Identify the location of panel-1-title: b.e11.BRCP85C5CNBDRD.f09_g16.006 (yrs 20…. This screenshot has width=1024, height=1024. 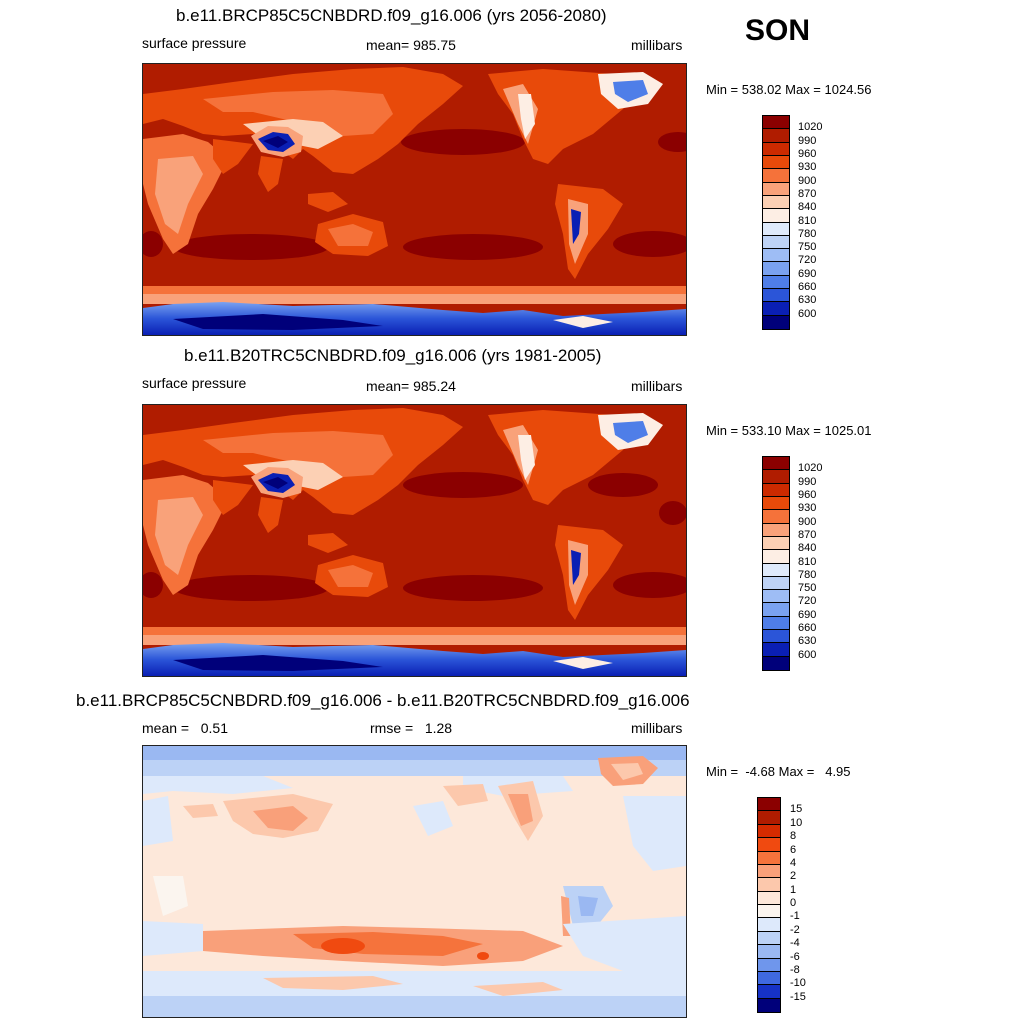
(391, 15).